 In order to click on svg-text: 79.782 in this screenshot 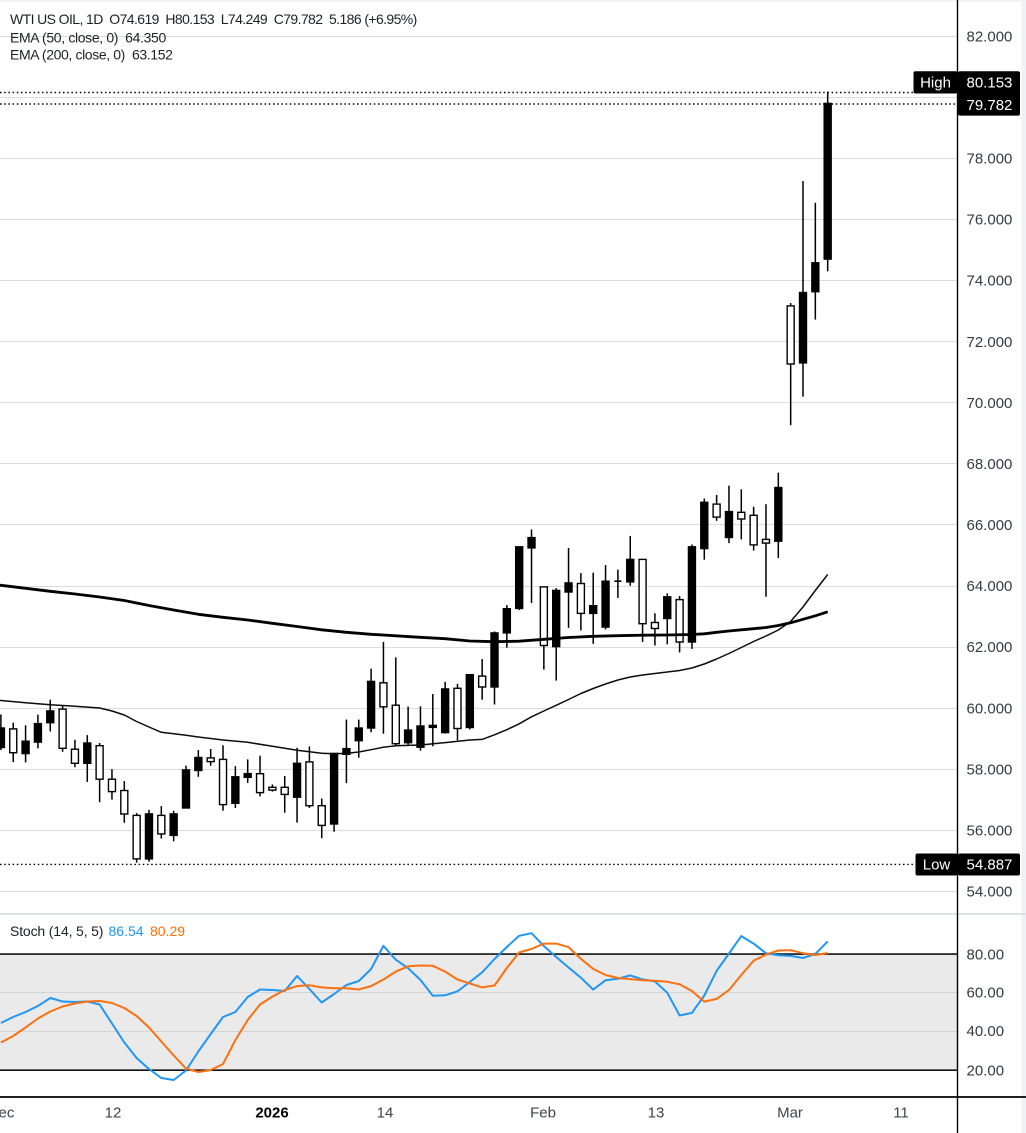, I will do `click(990, 105)`.